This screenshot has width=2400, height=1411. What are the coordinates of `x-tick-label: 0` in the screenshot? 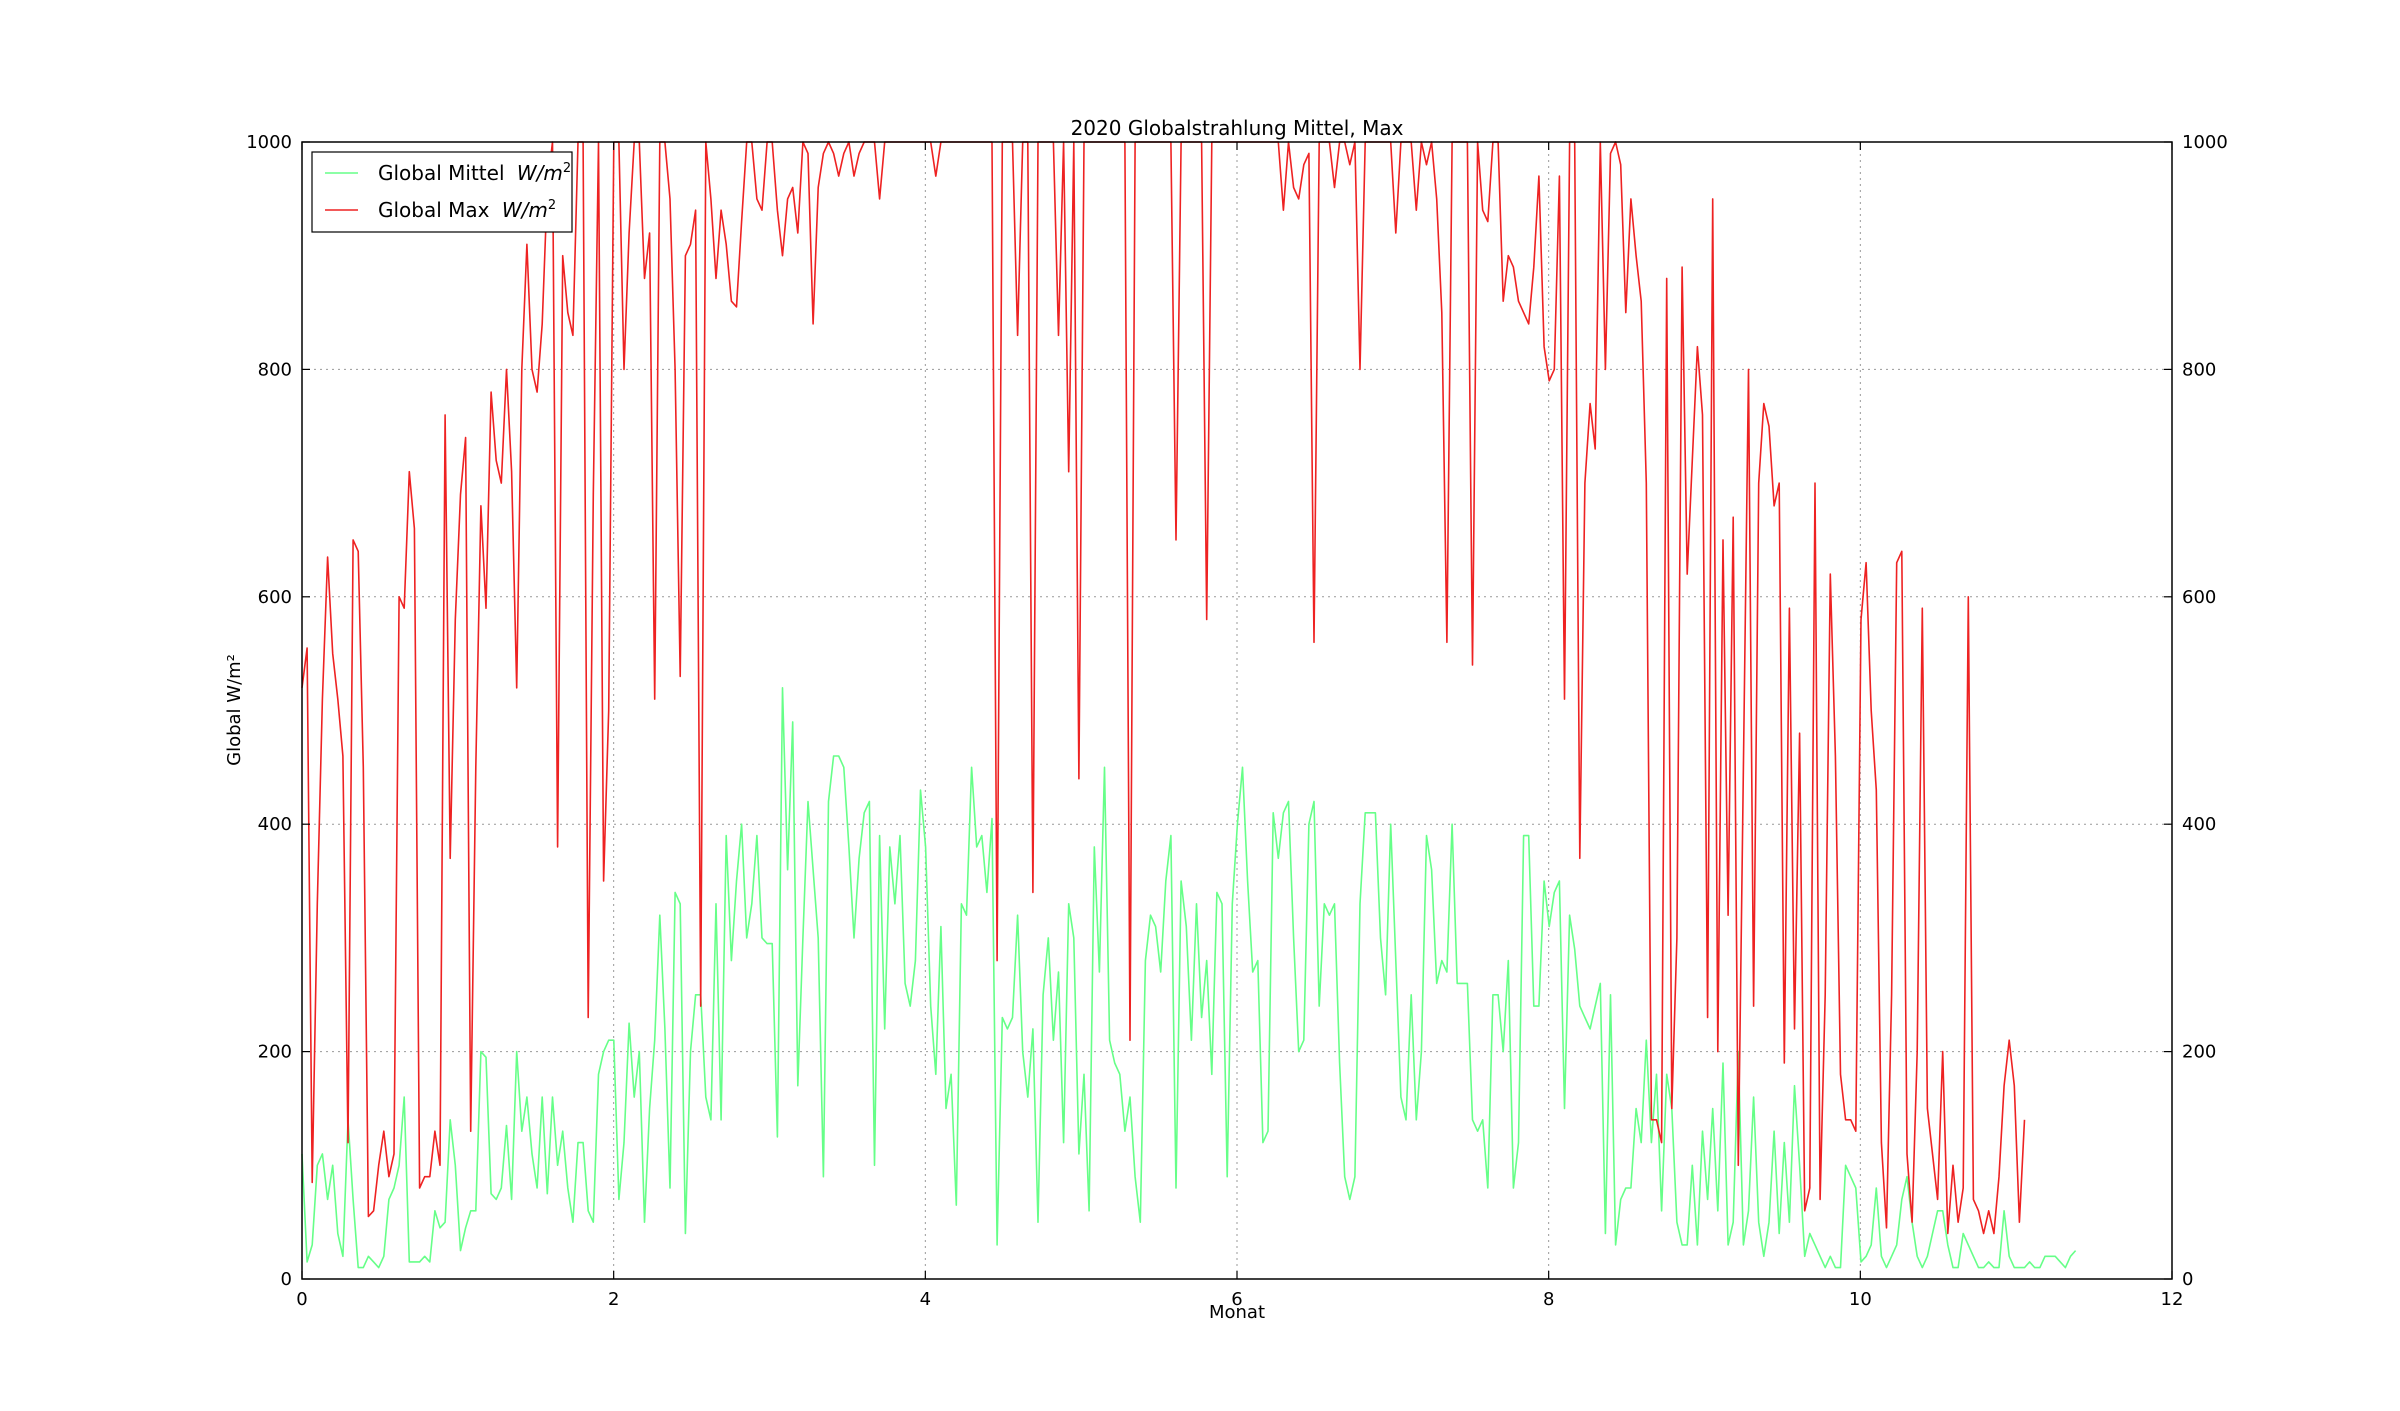 It's located at (301, 1299).